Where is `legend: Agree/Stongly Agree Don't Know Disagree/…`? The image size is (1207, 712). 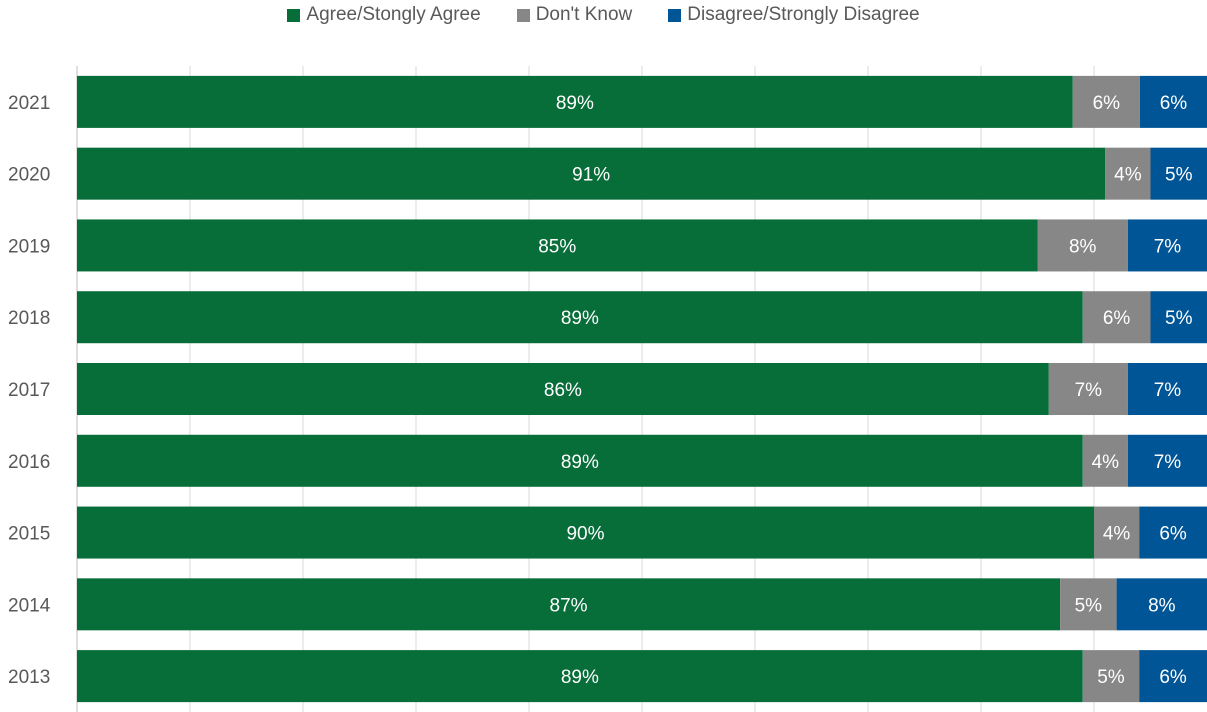
legend: Agree/Stongly Agree Don't Know Disagree/… is located at coordinates (603, 15).